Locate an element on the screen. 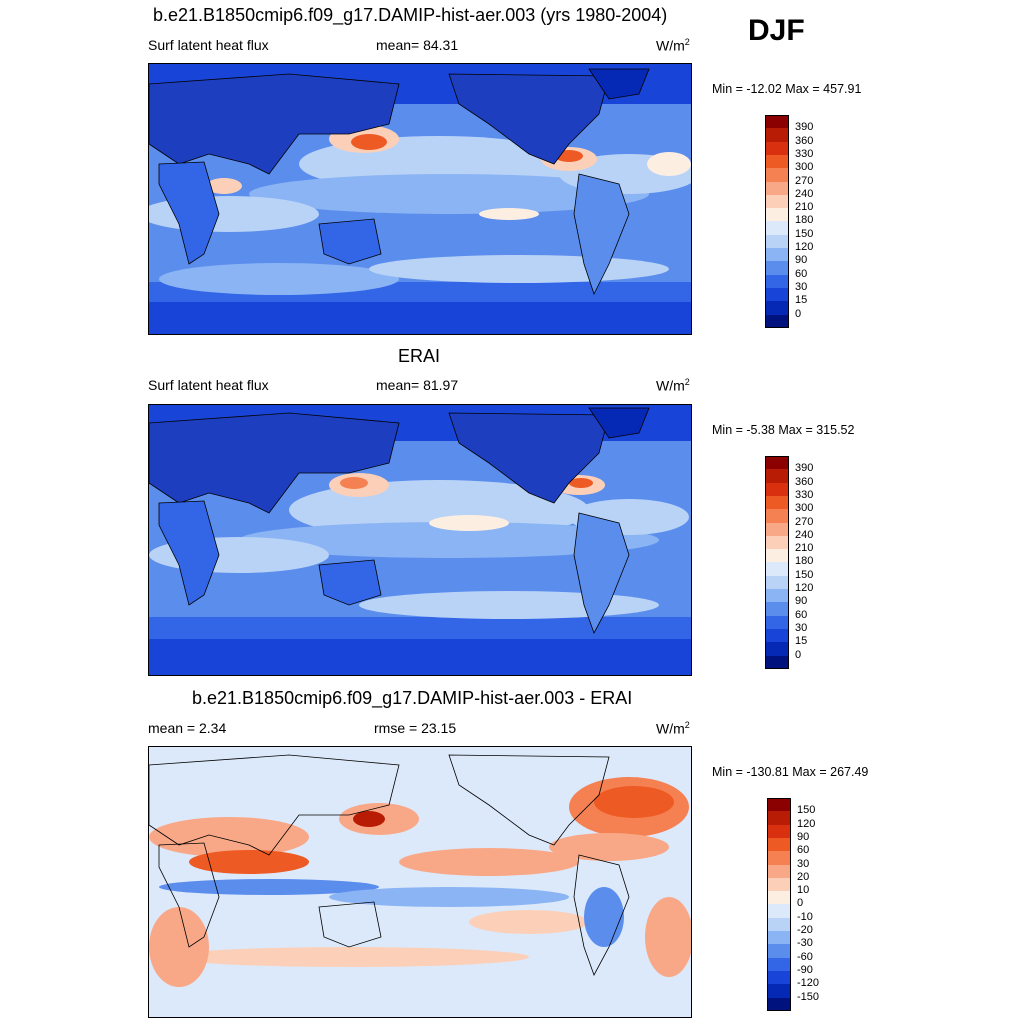 Image resolution: width=1024 pixels, height=1024 pixels. colorbar-label: -90 is located at coordinates (805, 969).